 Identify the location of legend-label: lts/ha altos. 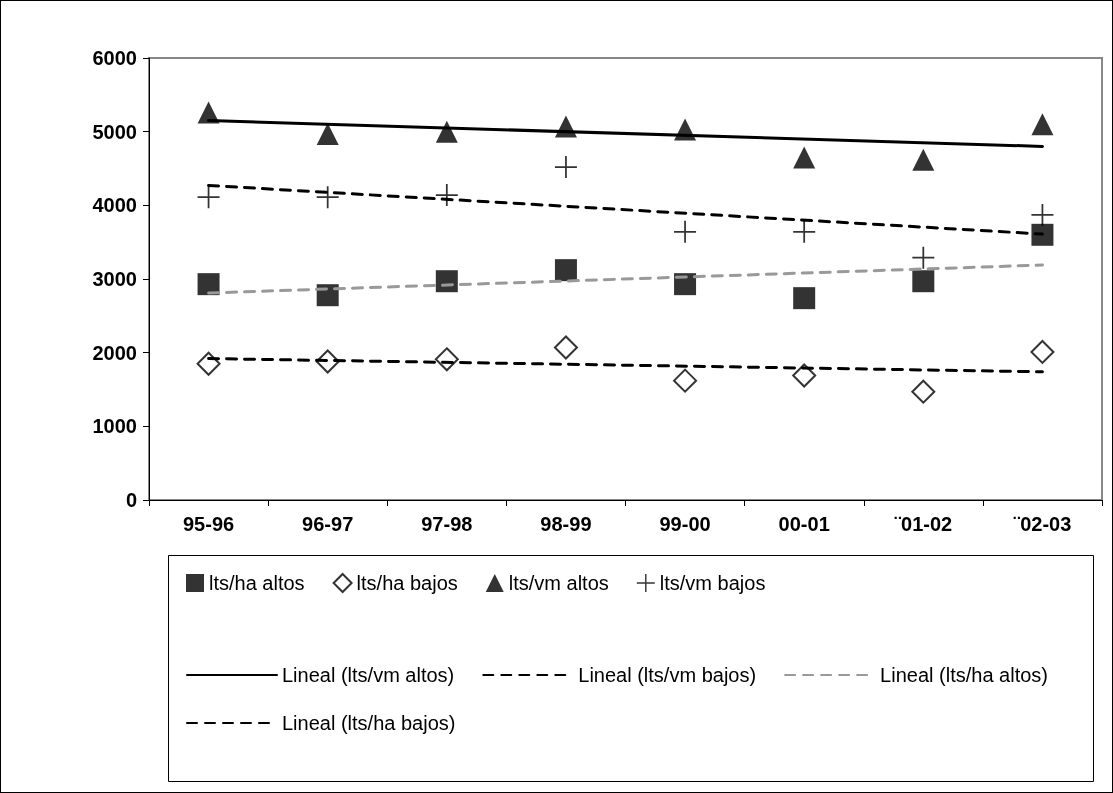
(257, 583).